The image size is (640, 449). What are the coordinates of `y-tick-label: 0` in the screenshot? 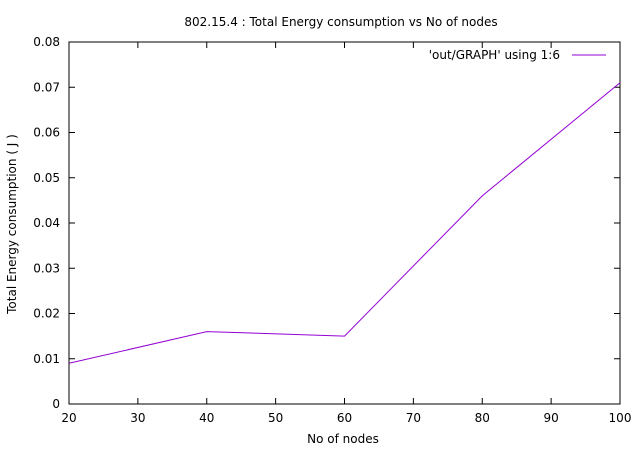 It's located at (56, 404).